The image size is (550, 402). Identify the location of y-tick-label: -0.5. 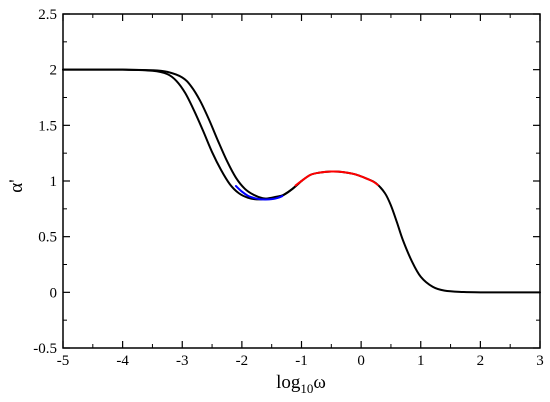
(45, 349).